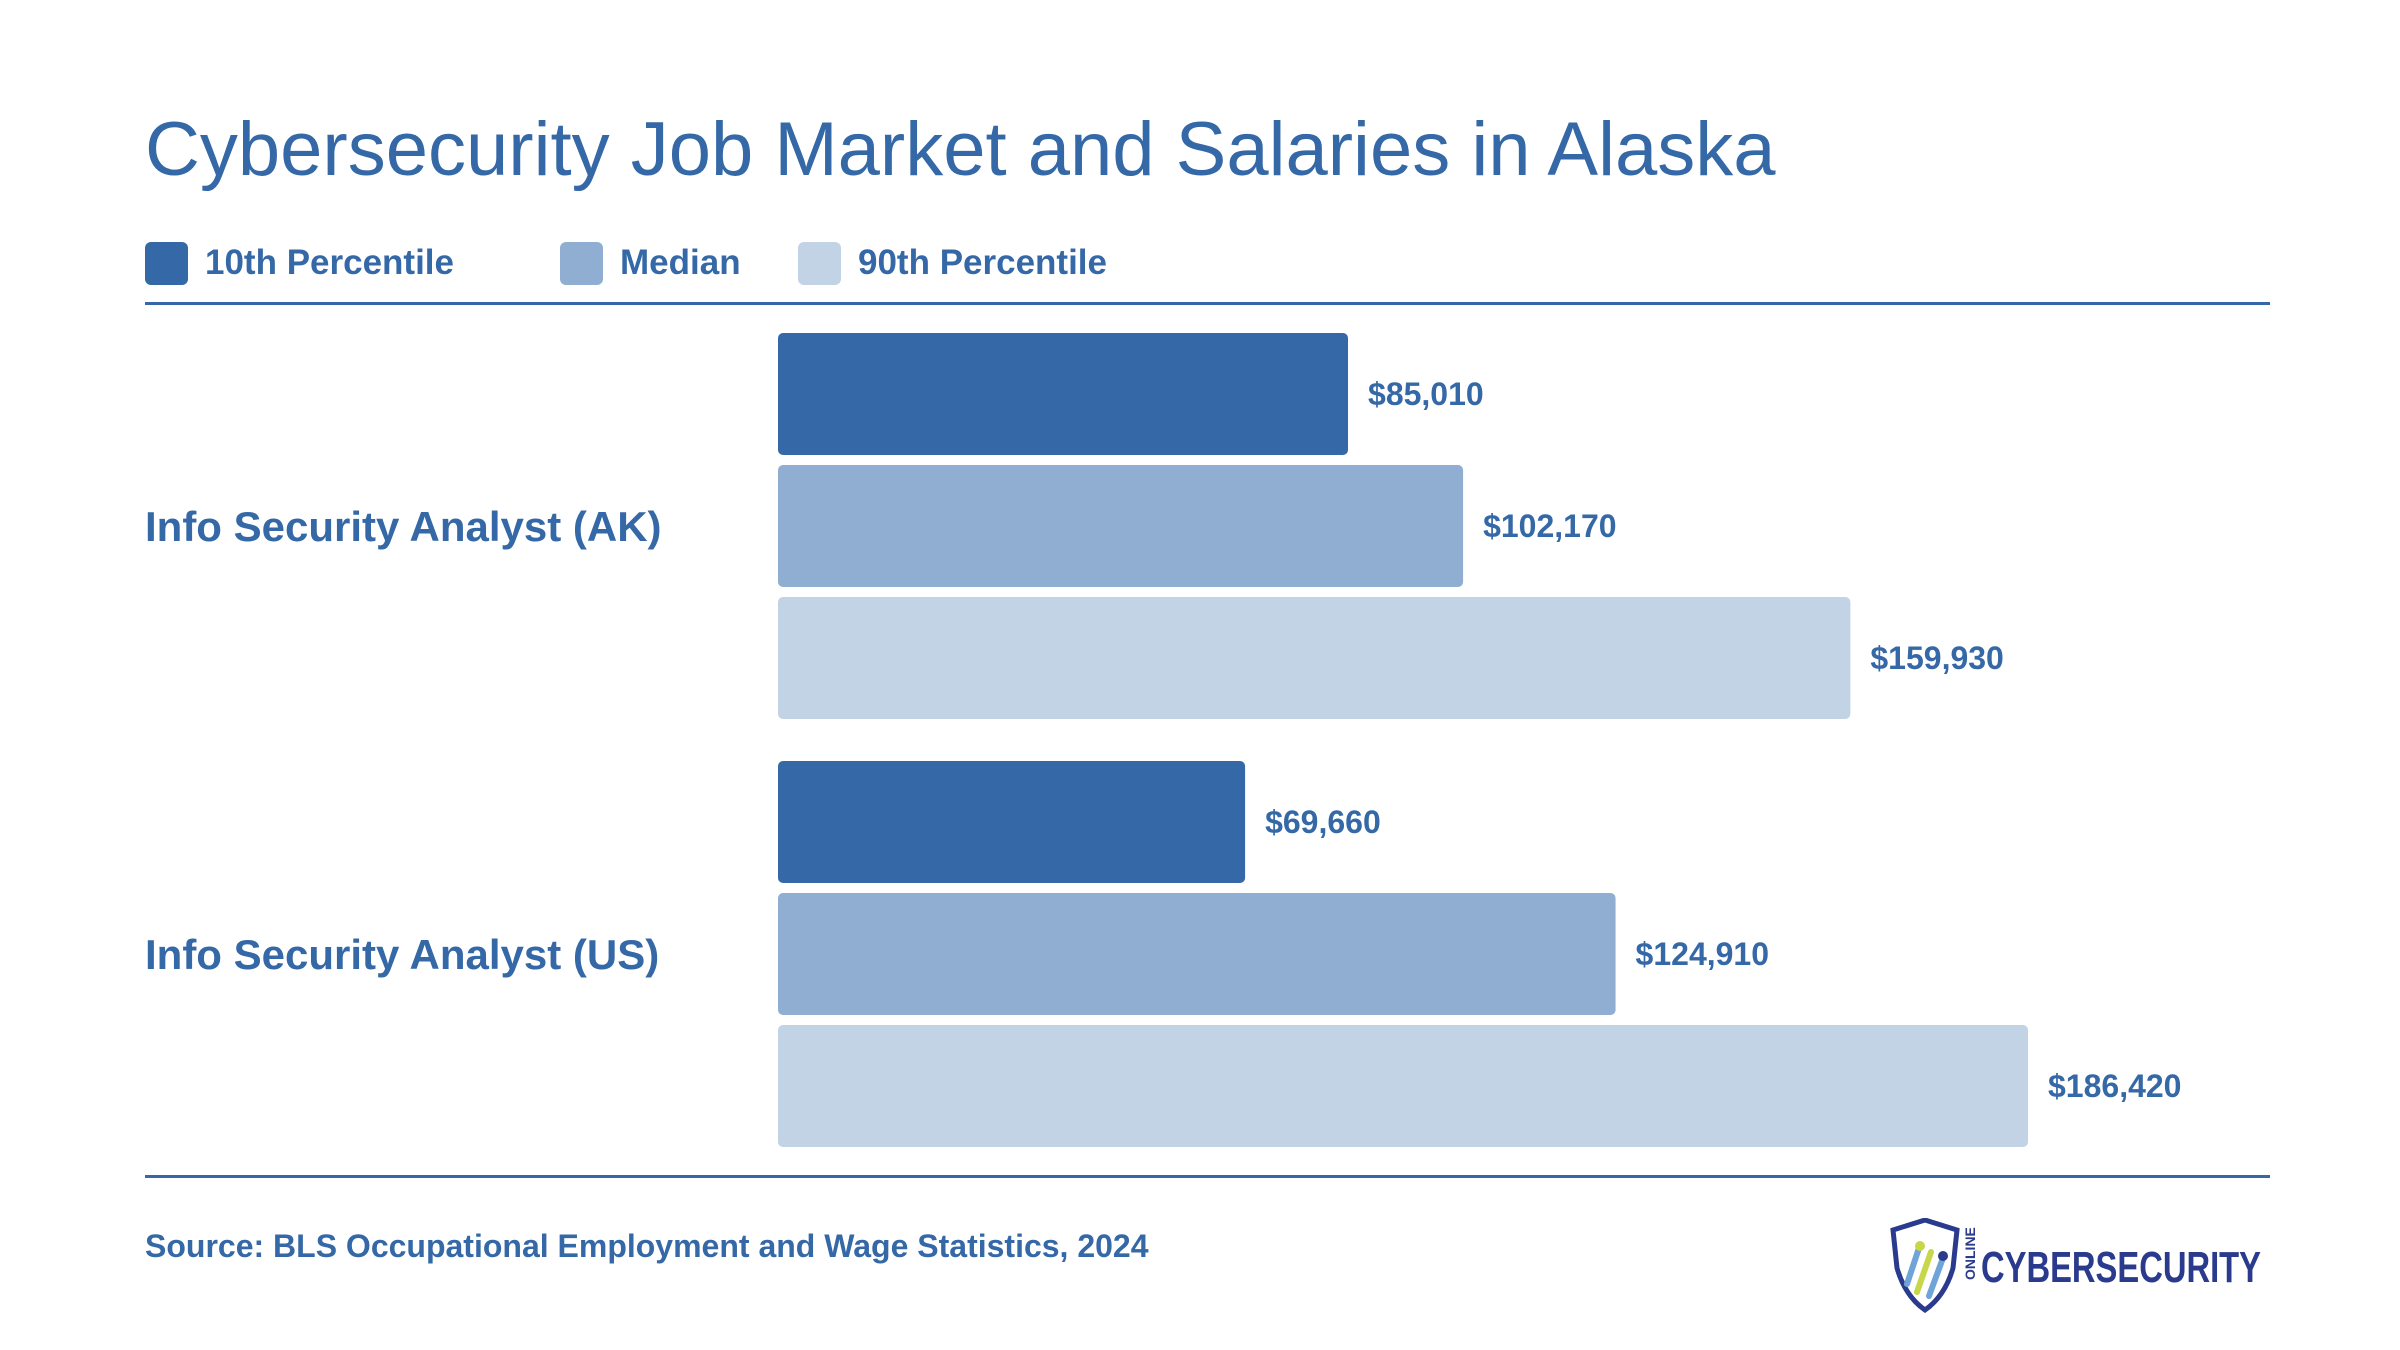 The height and width of the screenshot is (1350, 2400). What do you see at coordinates (329, 262) in the screenshot?
I see `legend-label-10th-percentile: 10th Percentile` at bounding box center [329, 262].